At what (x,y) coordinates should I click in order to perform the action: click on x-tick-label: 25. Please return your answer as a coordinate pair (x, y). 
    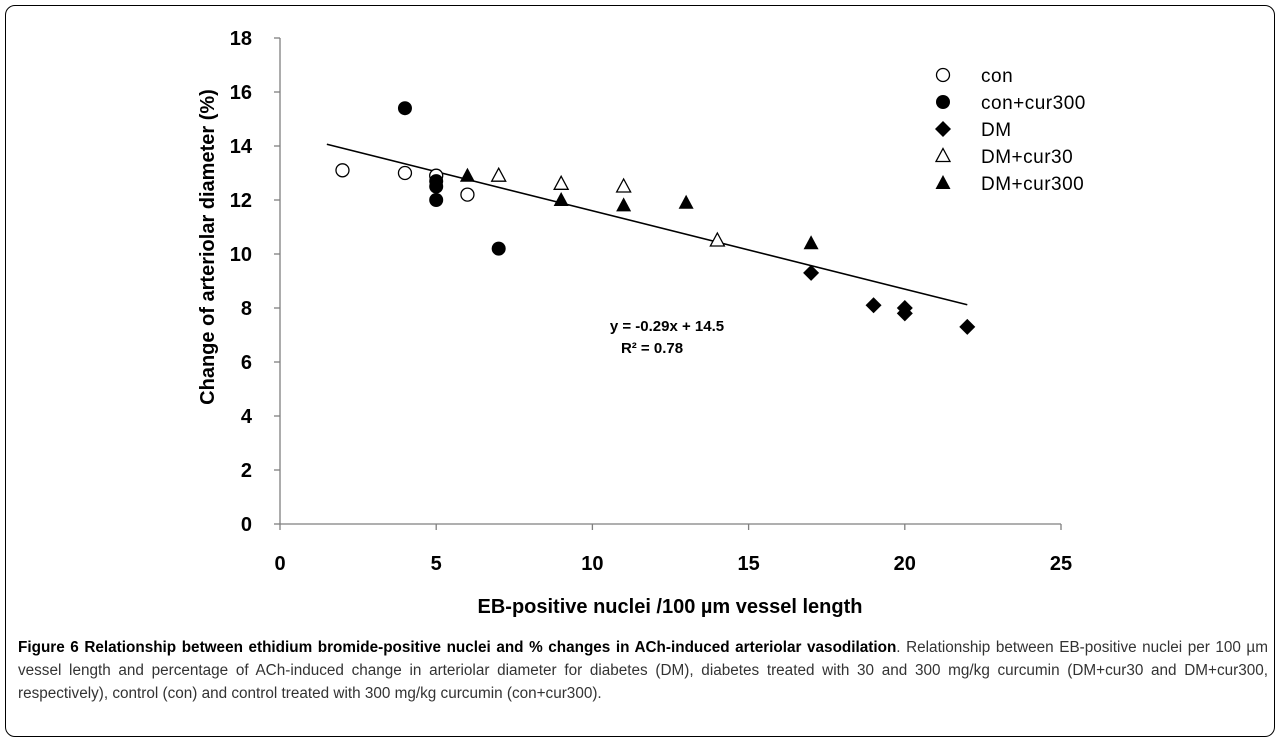
    Looking at the image, I should click on (1061, 564).